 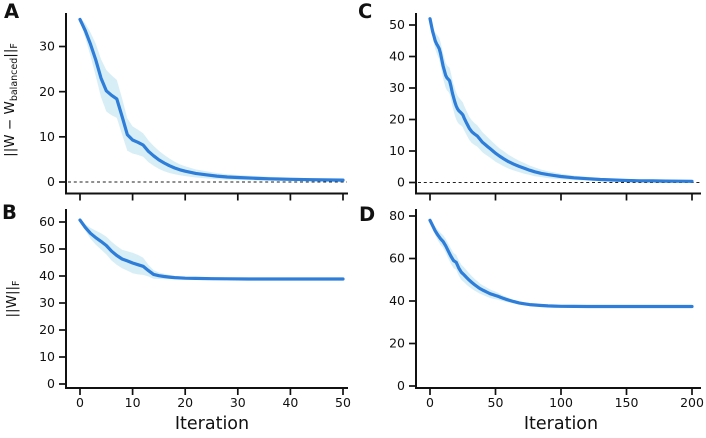 I want to click on x-tick-label: 100, so click(x=561, y=402).